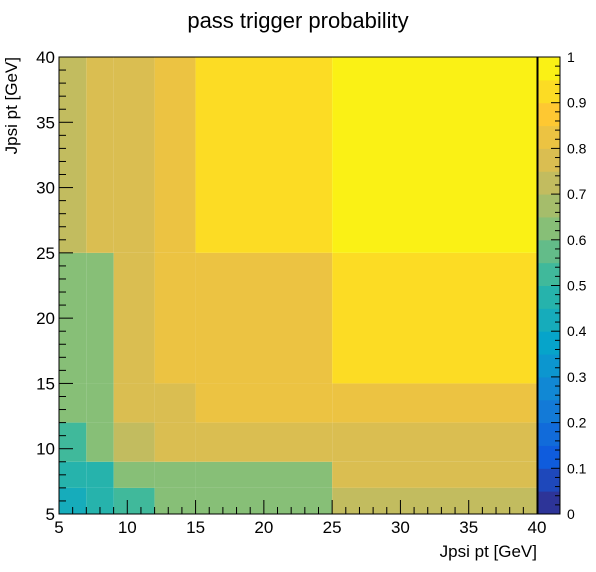  Describe the element at coordinates (263, 527) in the screenshot. I see `x-tick-label: 20` at that location.